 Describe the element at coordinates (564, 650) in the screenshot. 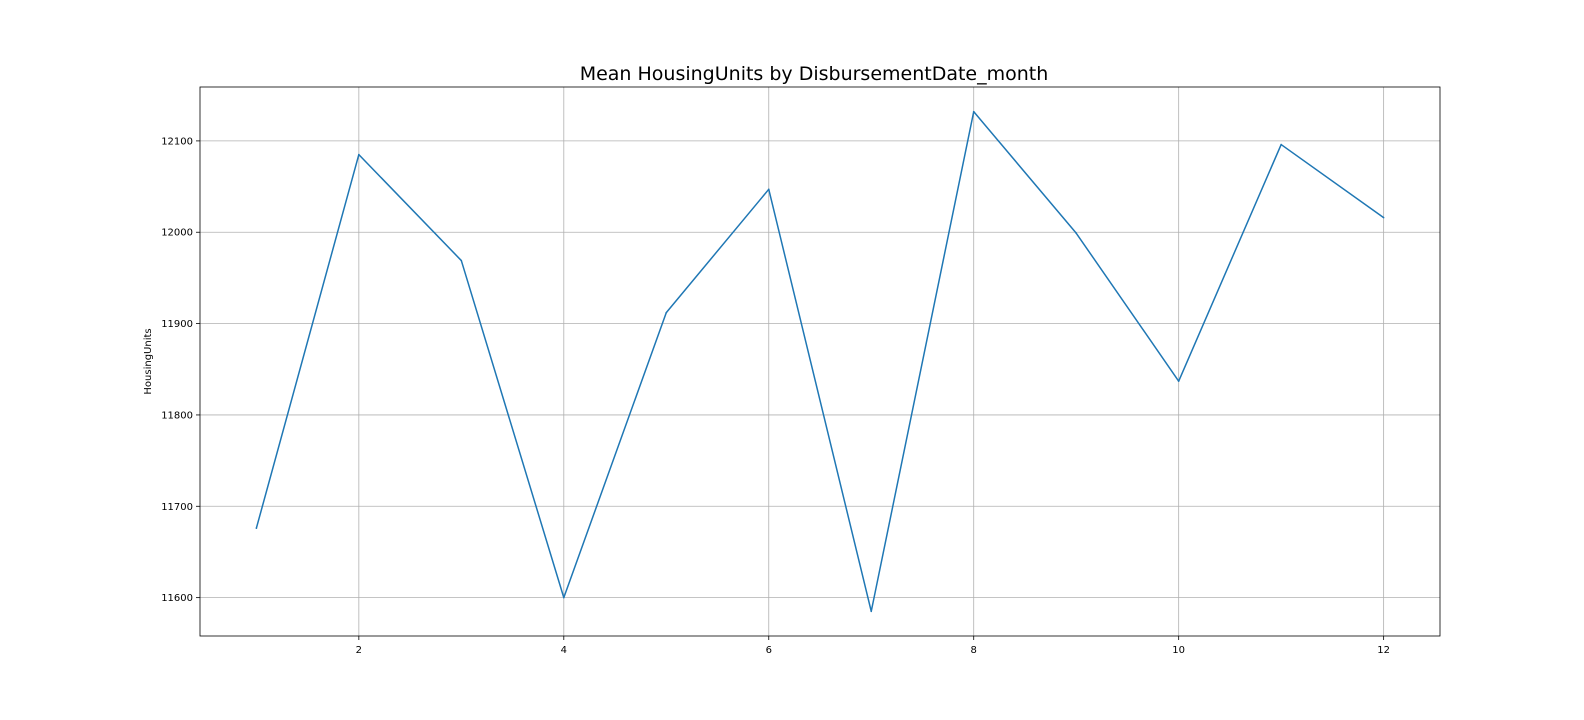

I see `x-tick-label: 4` at that location.